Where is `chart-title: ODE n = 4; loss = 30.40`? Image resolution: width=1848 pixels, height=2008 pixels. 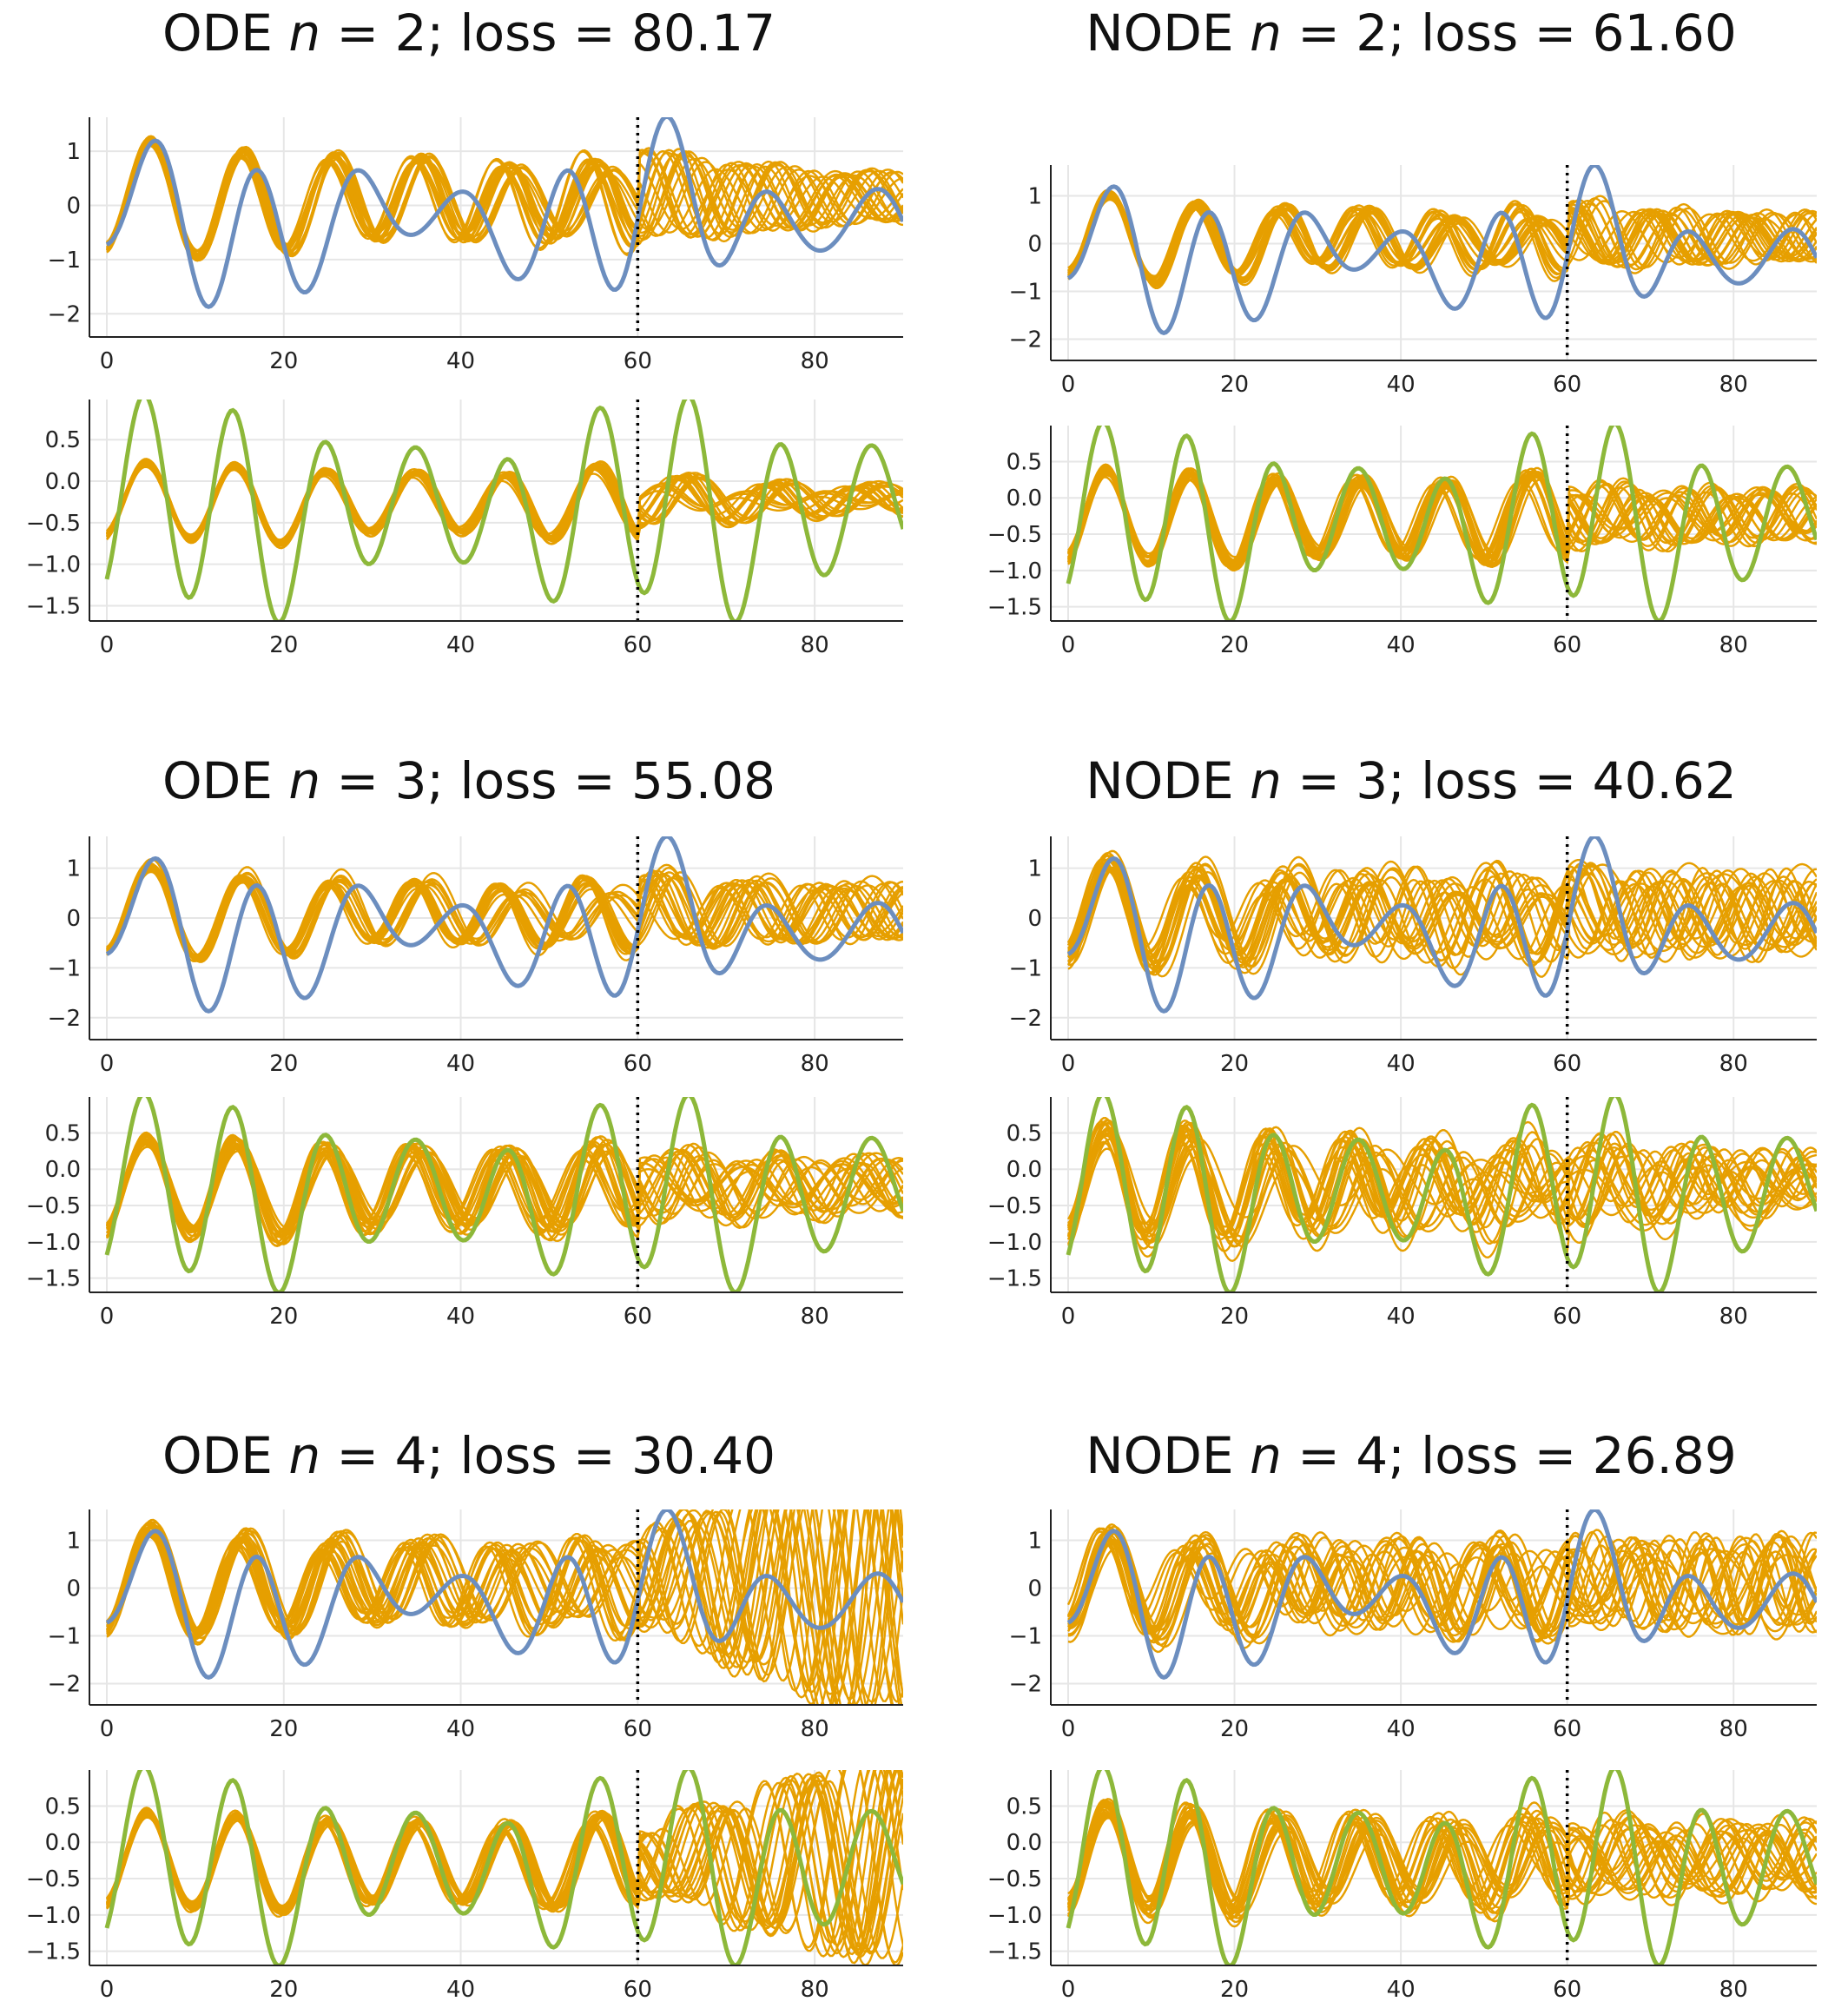
chart-title: ODE n = 4; loss = 30.40 is located at coordinates (469, 1456).